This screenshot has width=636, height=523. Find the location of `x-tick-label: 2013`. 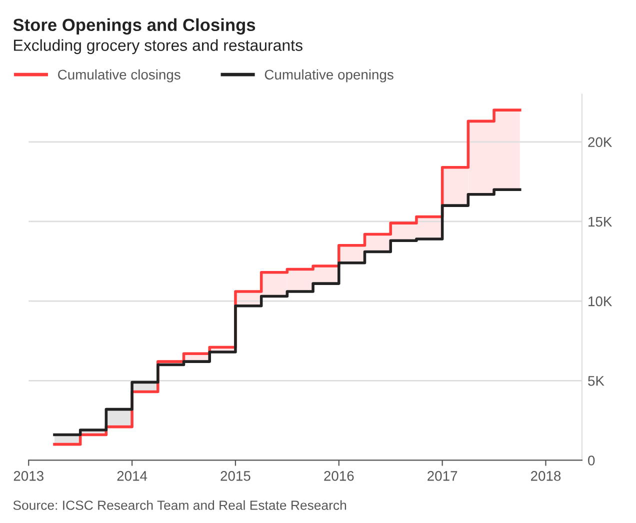

x-tick-label: 2013 is located at coordinates (29, 476).